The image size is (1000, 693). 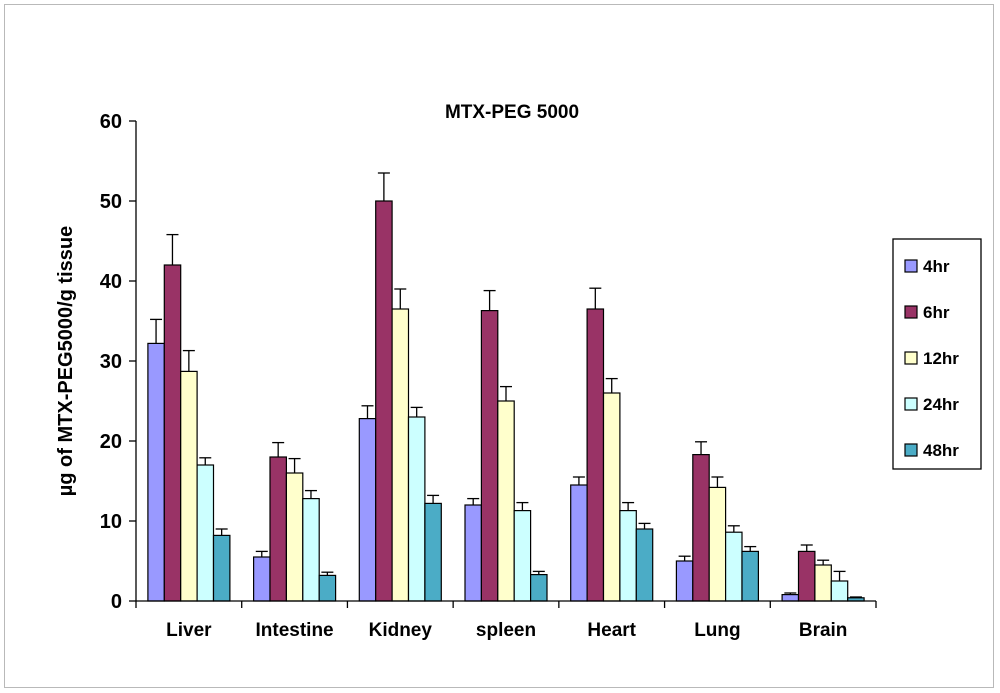 What do you see at coordinates (911, 404) in the screenshot?
I see `legend-swatch-24hr` at bounding box center [911, 404].